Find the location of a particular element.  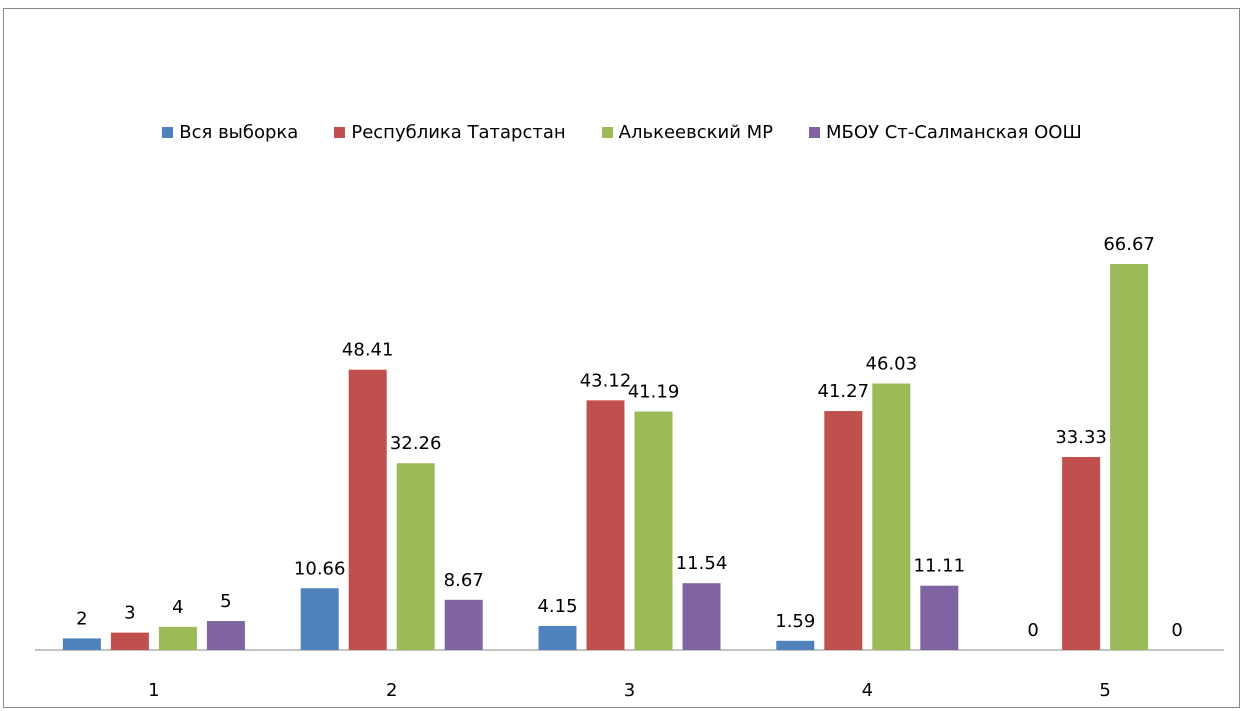

data-label: 32.26 is located at coordinates (416, 443).